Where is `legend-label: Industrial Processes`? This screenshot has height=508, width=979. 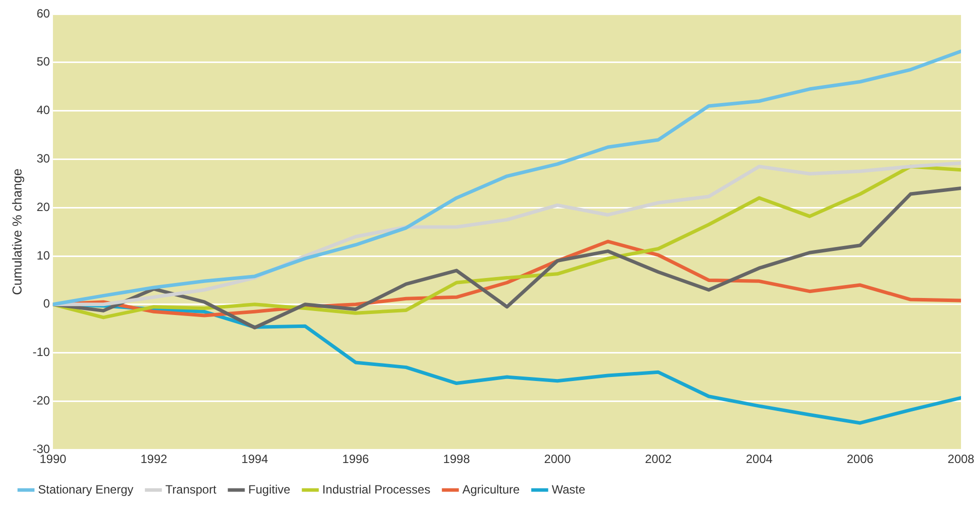 legend-label: Industrial Processes is located at coordinates (376, 489).